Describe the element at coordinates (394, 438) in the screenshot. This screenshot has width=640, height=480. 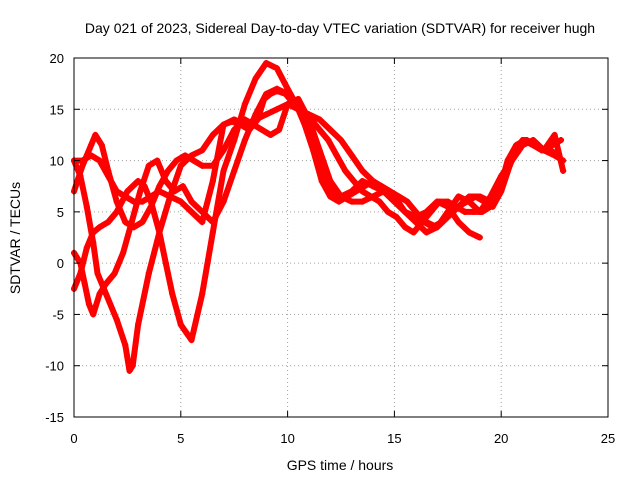
I see `x-tick-label: 15` at that location.